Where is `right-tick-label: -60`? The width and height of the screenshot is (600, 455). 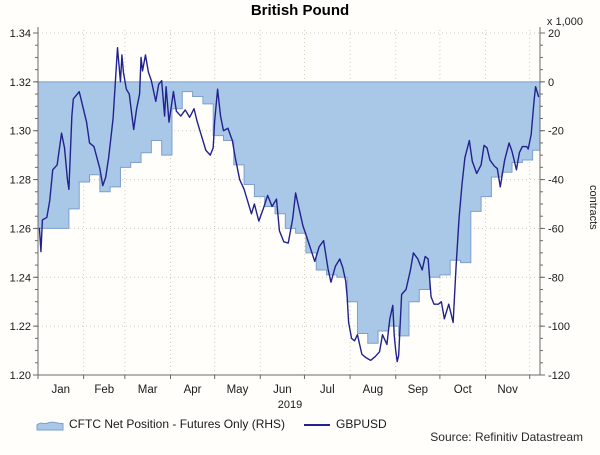 right-tick-label: -60 is located at coordinates (556, 229).